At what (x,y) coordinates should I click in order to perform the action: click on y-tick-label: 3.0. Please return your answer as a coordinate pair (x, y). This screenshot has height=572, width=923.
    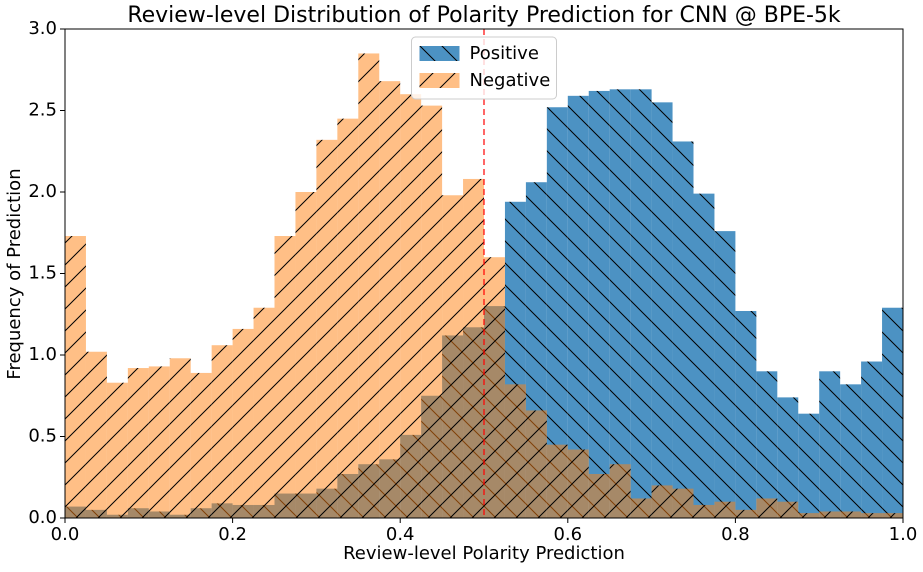
    Looking at the image, I should click on (42, 28).